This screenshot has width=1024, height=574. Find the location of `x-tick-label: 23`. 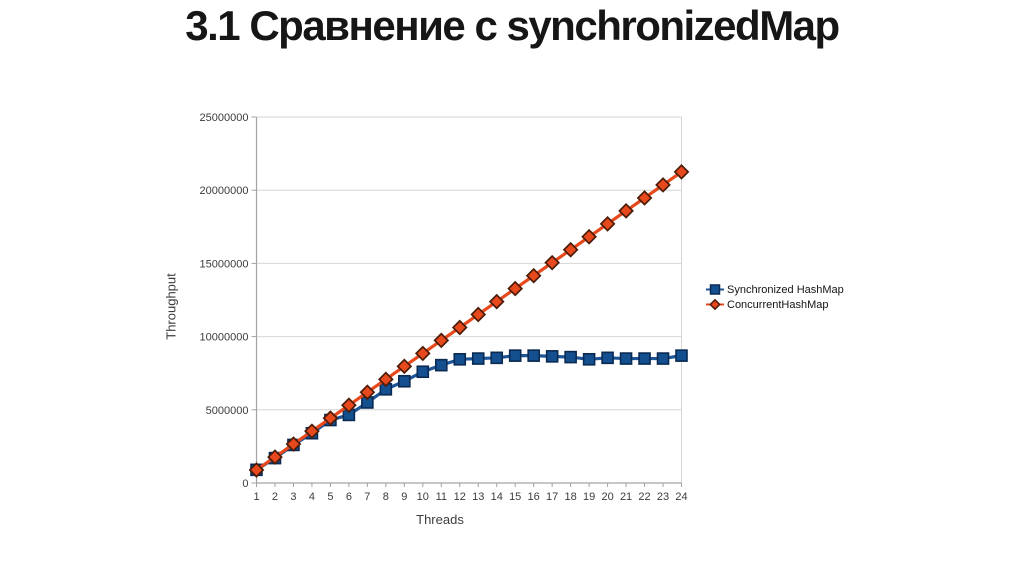

x-tick-label: 23 is located at coordinates (663, 497).